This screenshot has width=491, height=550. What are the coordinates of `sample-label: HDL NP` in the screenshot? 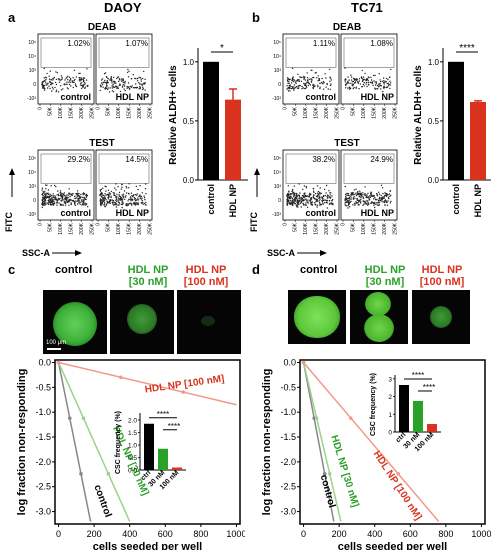 It's located at (377, 97).